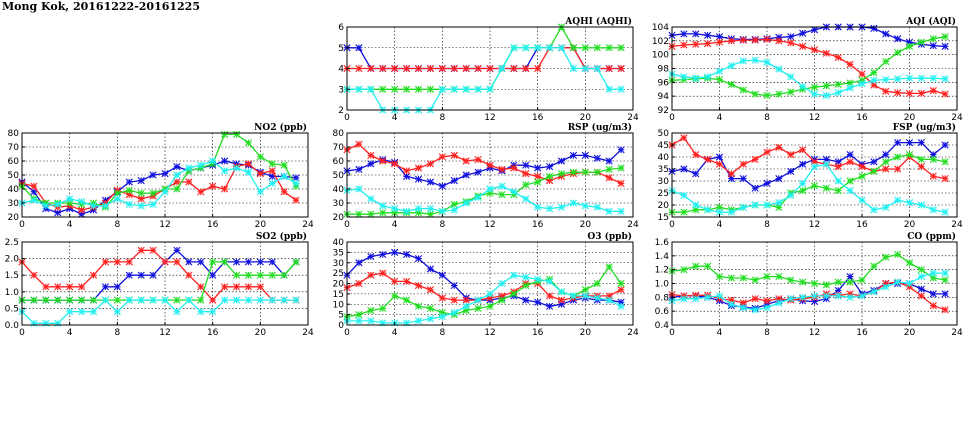 This screenshot has height=447, width=975. Describe the element at coordinates (662, 285) in the screenshot. I see `y-tick-label: 1.0` at that location.